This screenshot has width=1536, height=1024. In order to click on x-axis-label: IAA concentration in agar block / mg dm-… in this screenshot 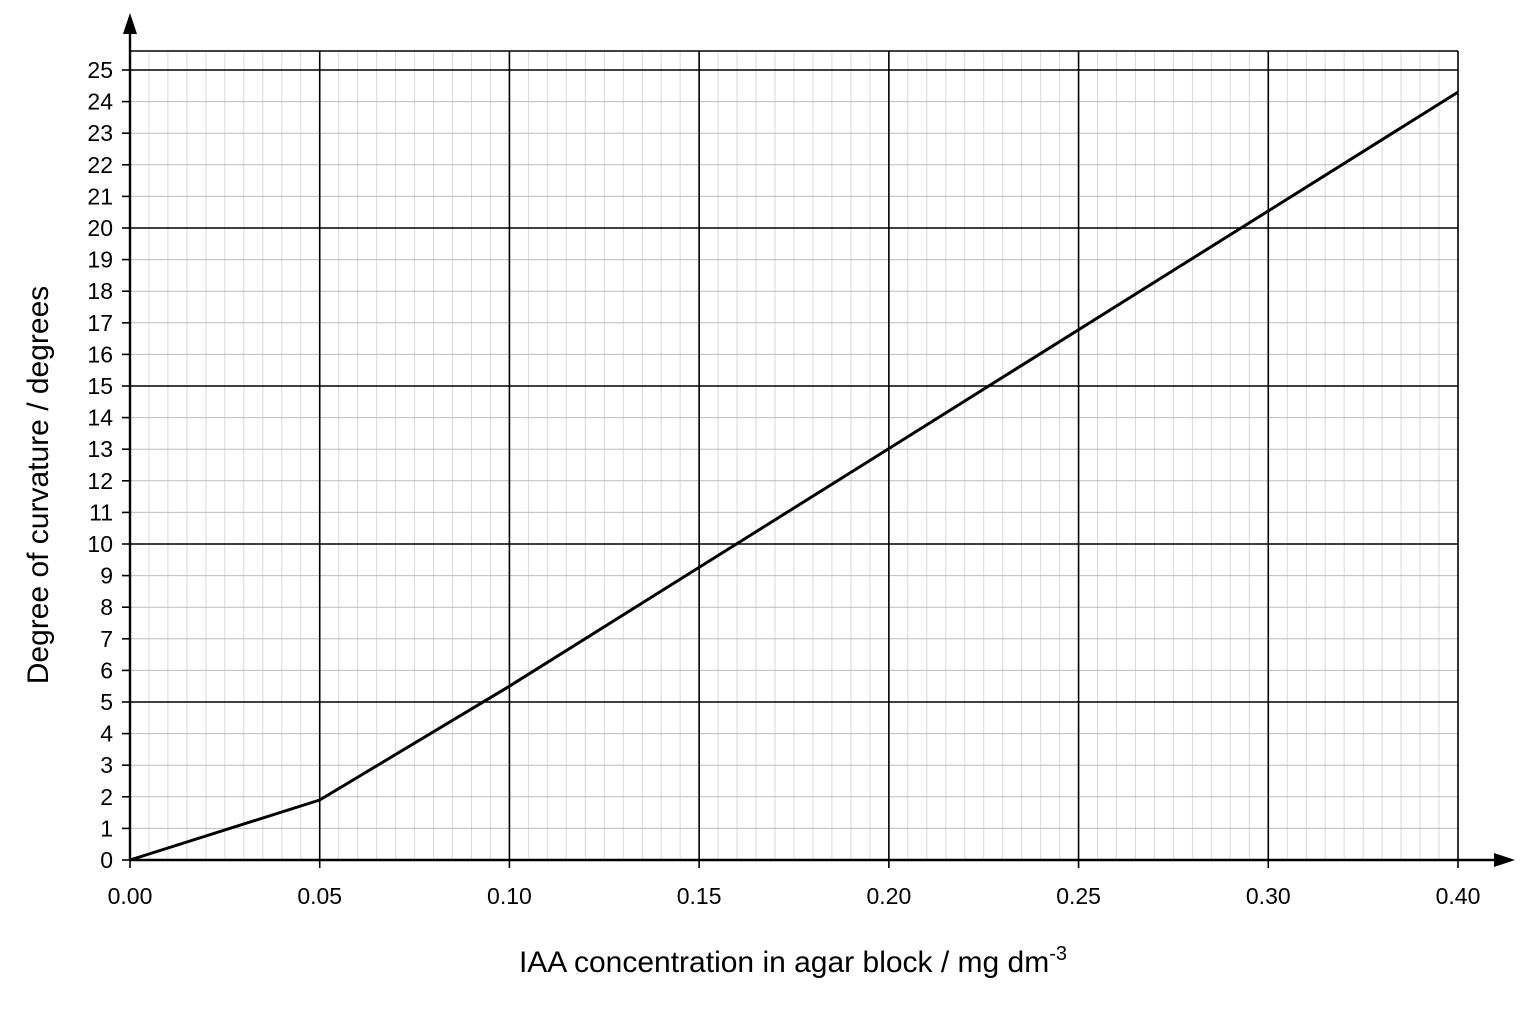, I will do `click(793, 961)`.